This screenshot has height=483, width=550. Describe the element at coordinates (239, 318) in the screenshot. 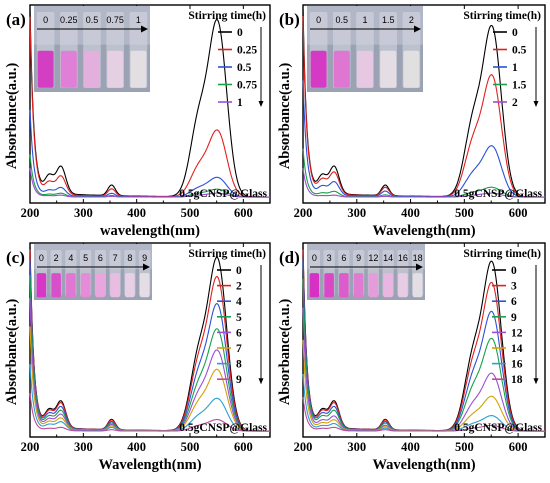

I see `legend-label: 5` at that location.